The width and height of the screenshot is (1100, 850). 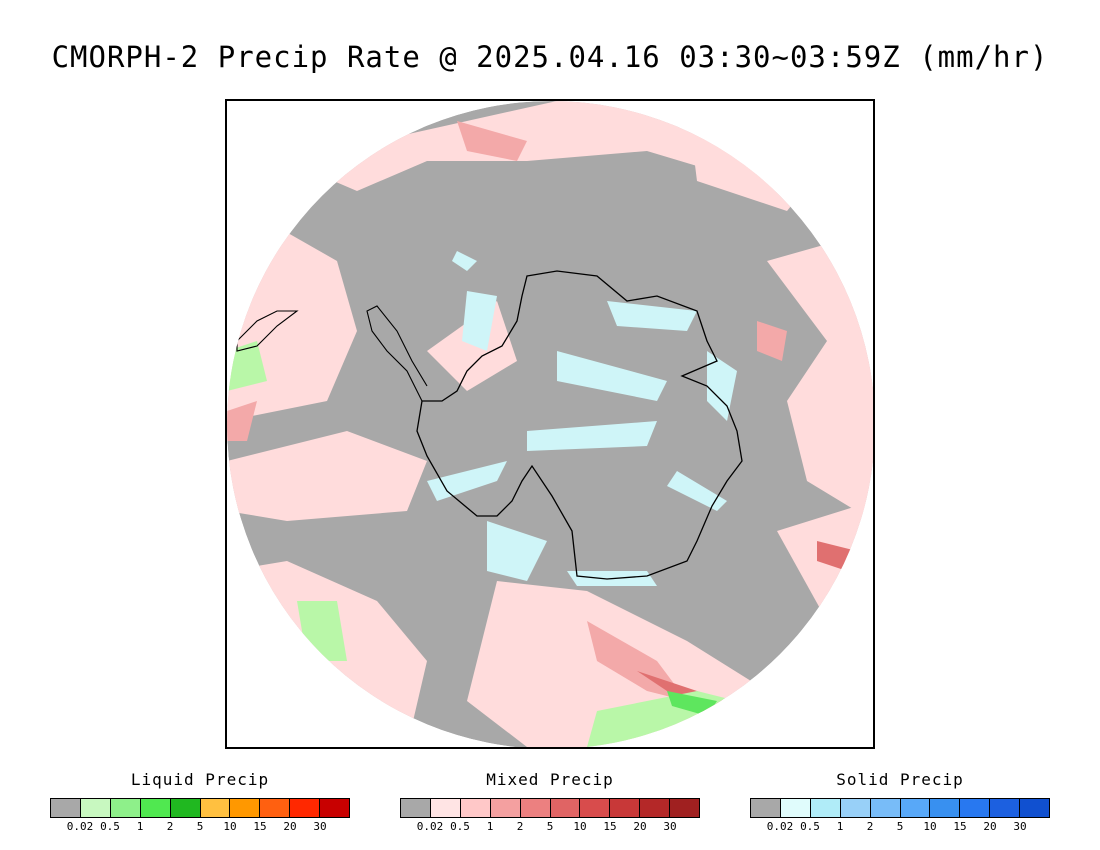 What do you see at coordinates (960, 826) in the screenshot?
I see `legend-solid-tick: 15` at bounding box center [960, 826].